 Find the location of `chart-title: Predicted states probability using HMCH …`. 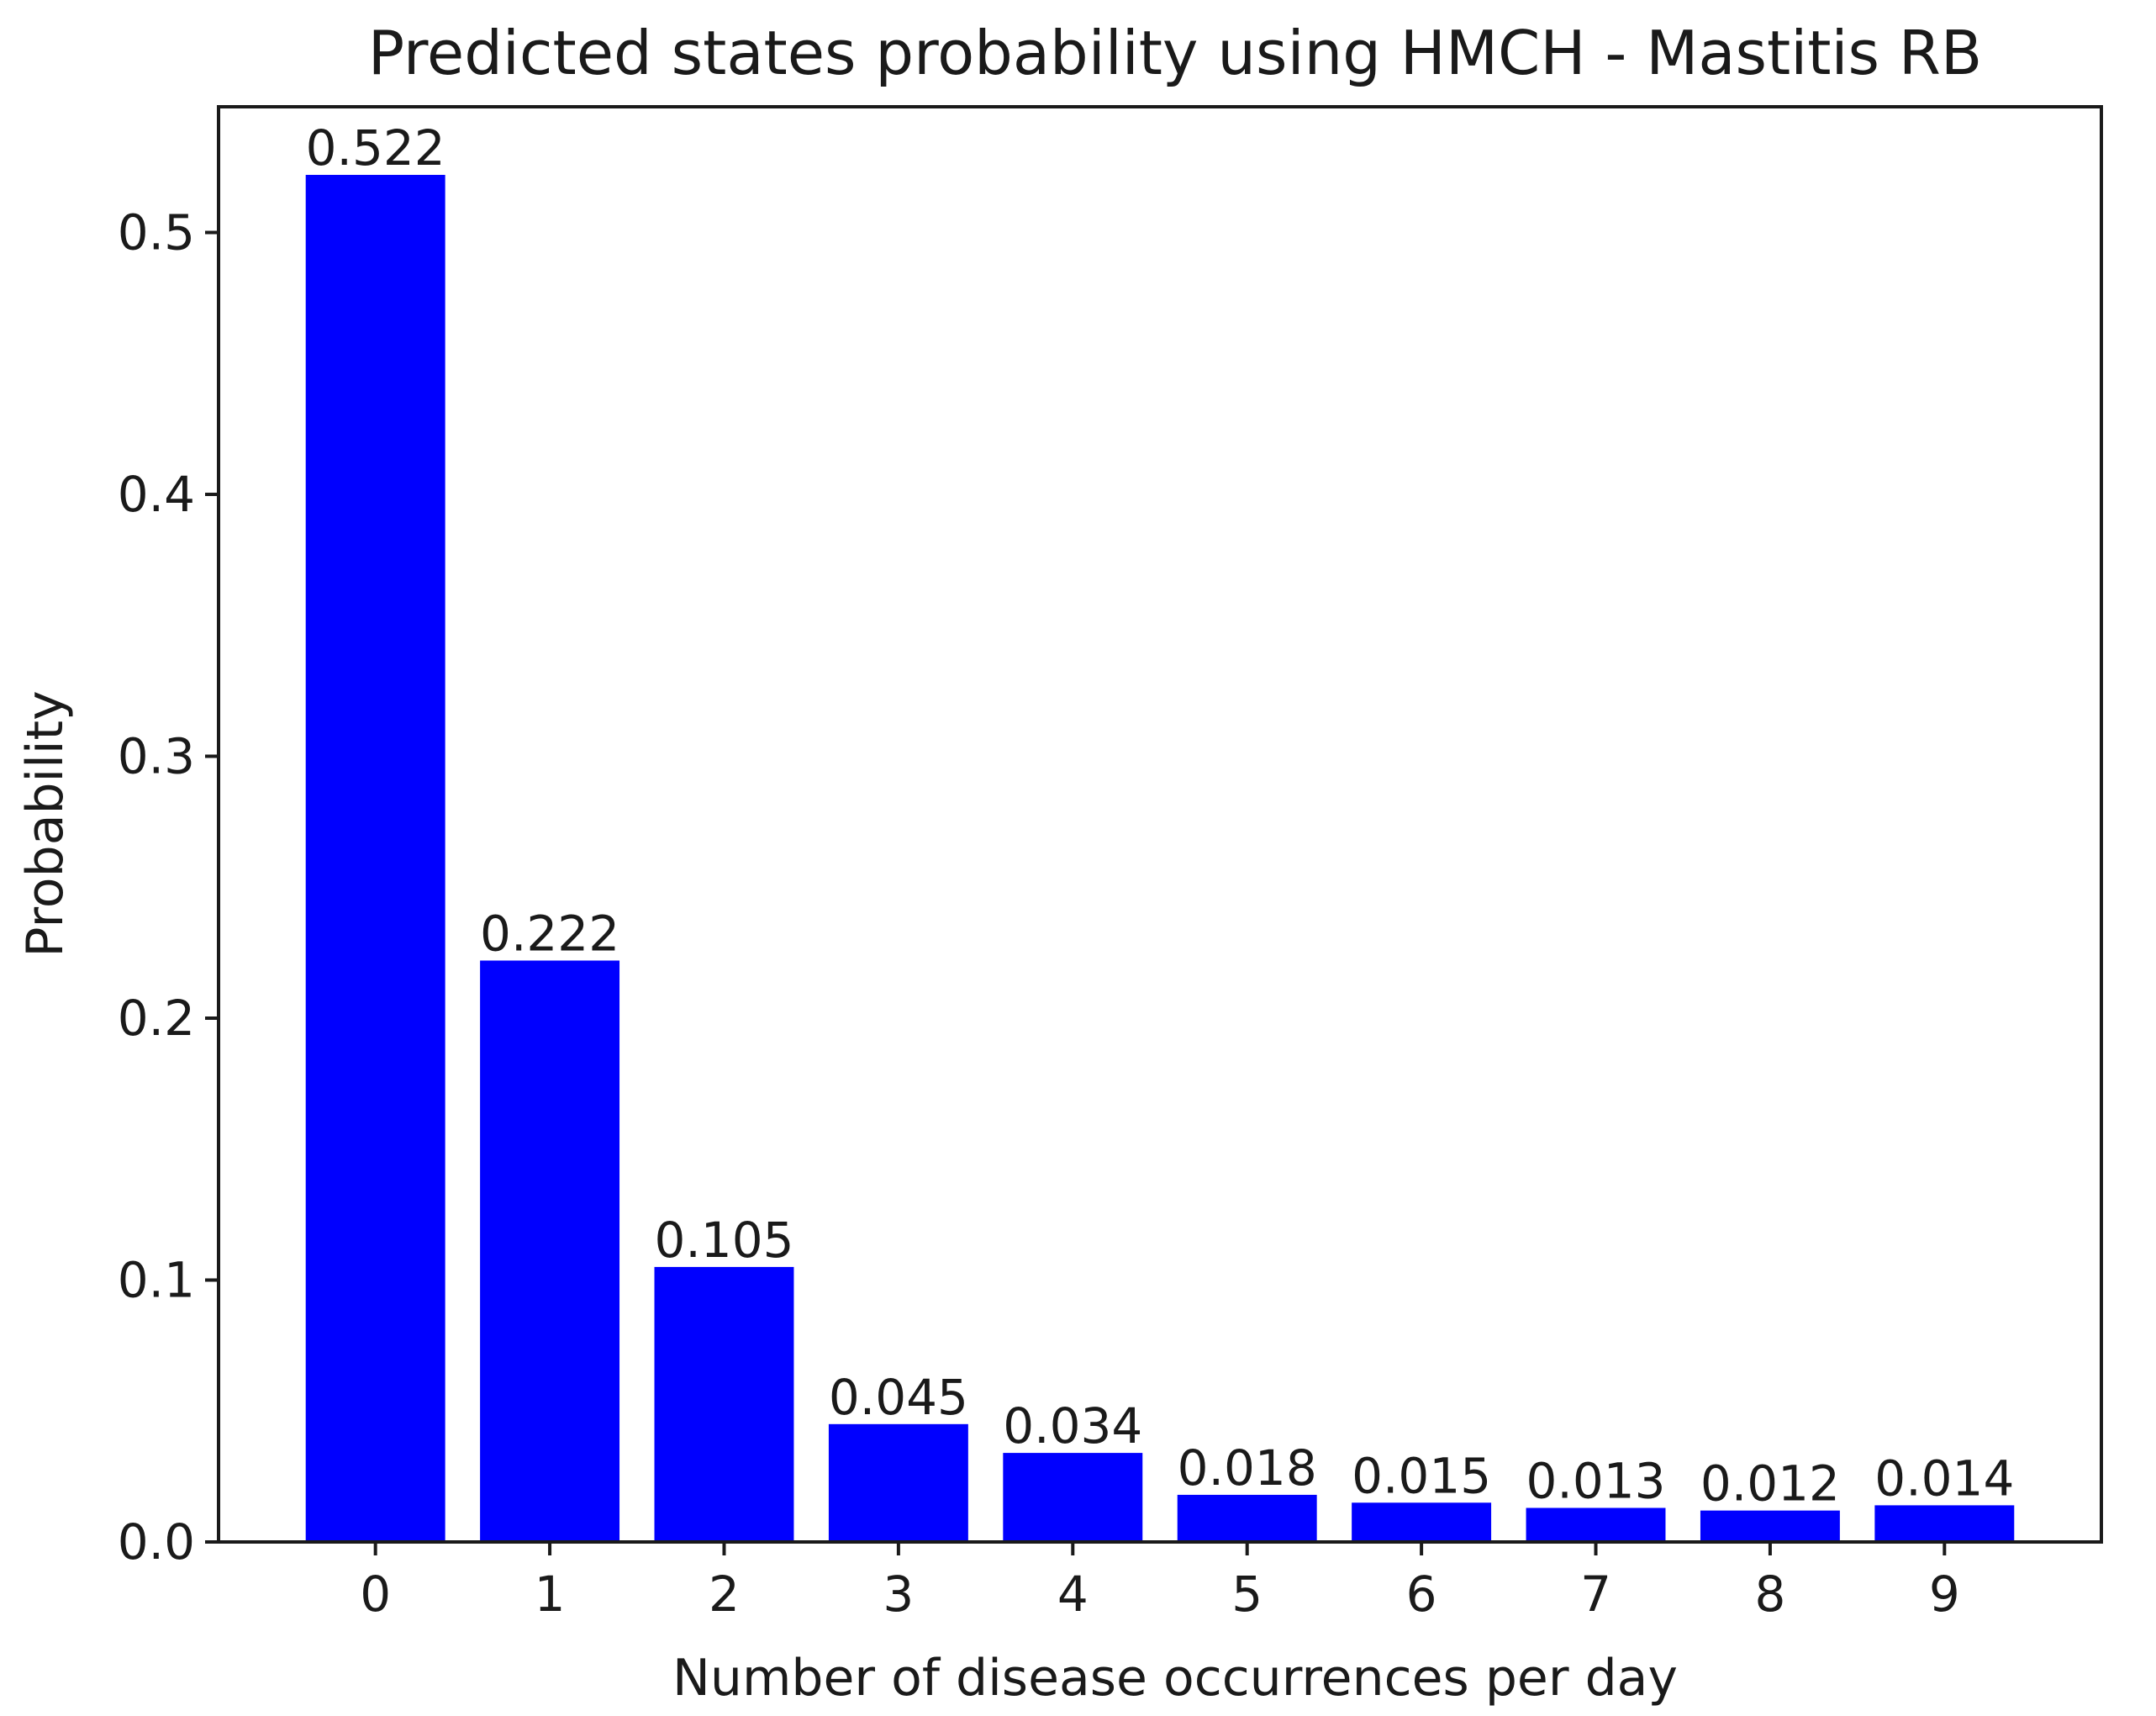

chart-title: Predicted states probability using HMCH … is located at coordinates (1175, 53).